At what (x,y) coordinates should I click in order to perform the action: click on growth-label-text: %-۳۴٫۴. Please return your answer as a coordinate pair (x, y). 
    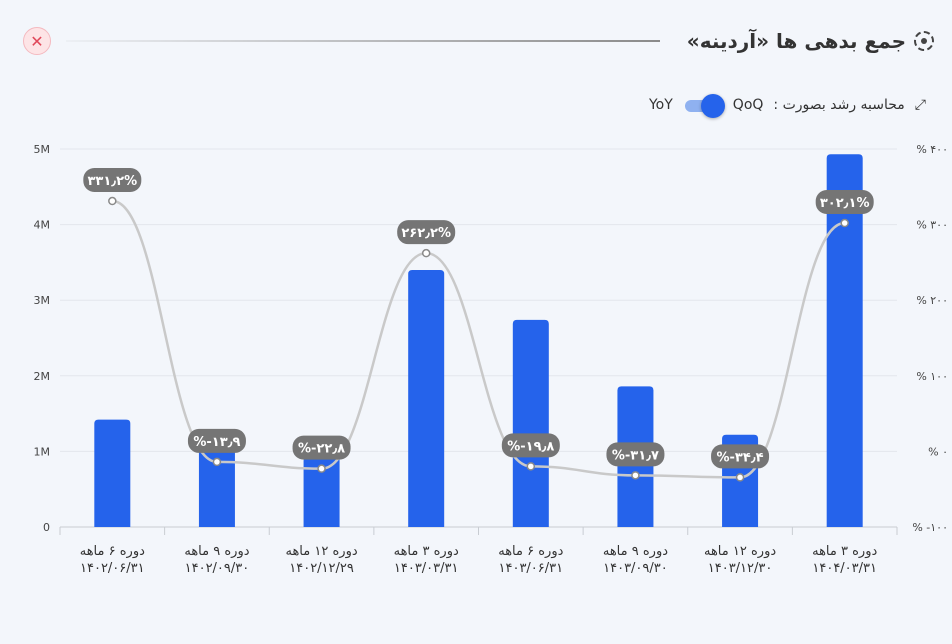
    Looking at the image, I should click on (740, 457).